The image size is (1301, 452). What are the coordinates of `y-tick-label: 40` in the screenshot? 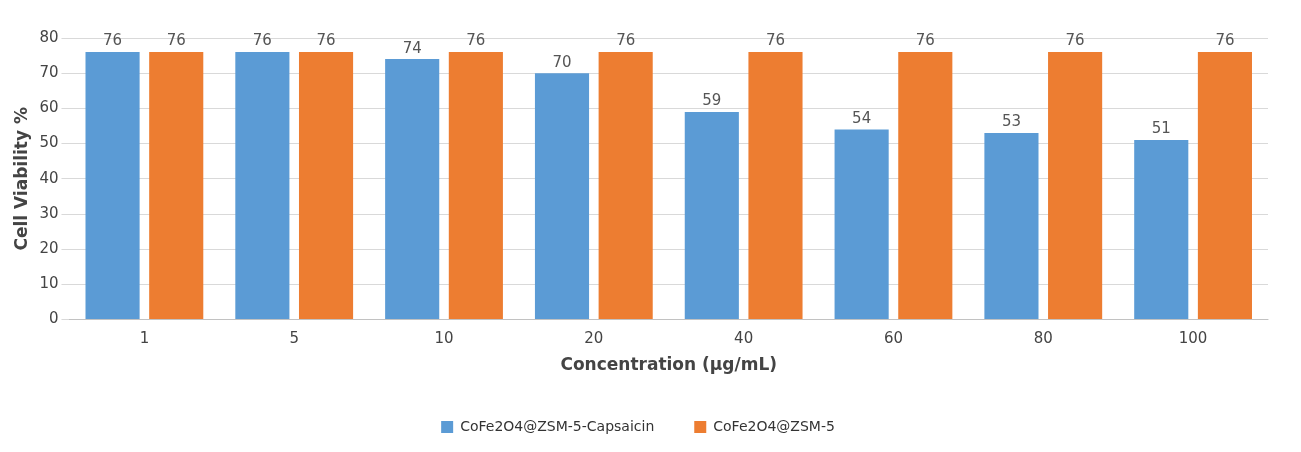 It's located at (49, 177).